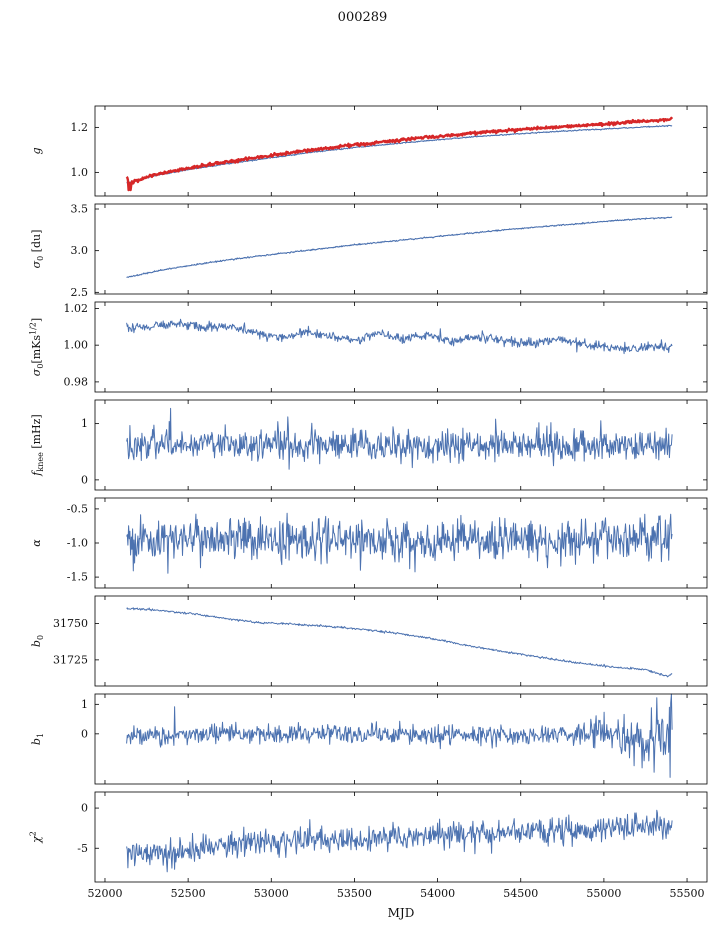 This screenshot has height=936, width=725. What do you see at coordinates (271, 893) in the screenshot?
I see `x-tick-label: 53000` at bounding box center [271, 893].